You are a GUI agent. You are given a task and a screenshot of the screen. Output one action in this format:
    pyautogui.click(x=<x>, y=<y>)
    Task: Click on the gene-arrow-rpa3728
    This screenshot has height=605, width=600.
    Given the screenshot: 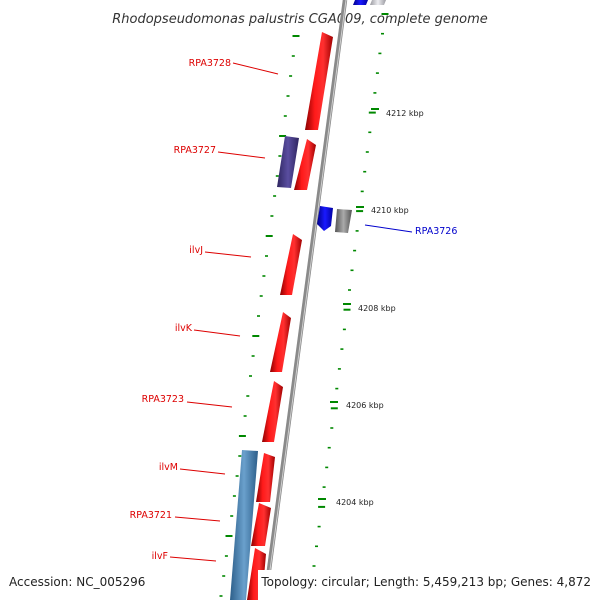 What is the action you would take?
    pyautogui.click(x=319, y=81)
    